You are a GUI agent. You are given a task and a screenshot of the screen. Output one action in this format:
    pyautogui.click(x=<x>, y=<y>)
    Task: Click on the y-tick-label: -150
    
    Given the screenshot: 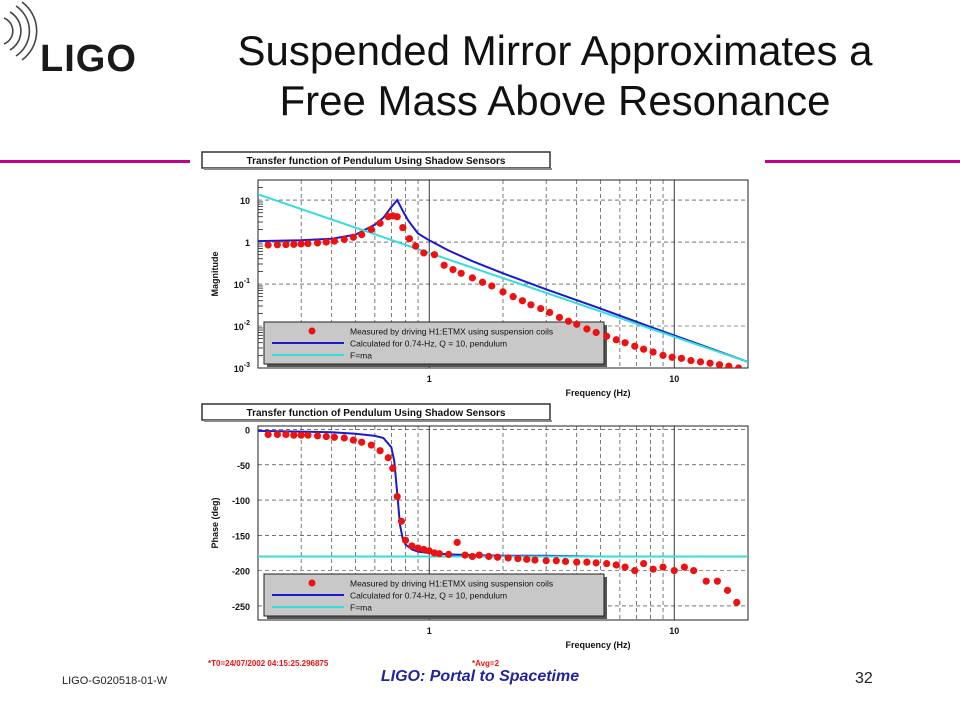 What is the action you would take?
    pyautogui.click(x=241, y=536)
    